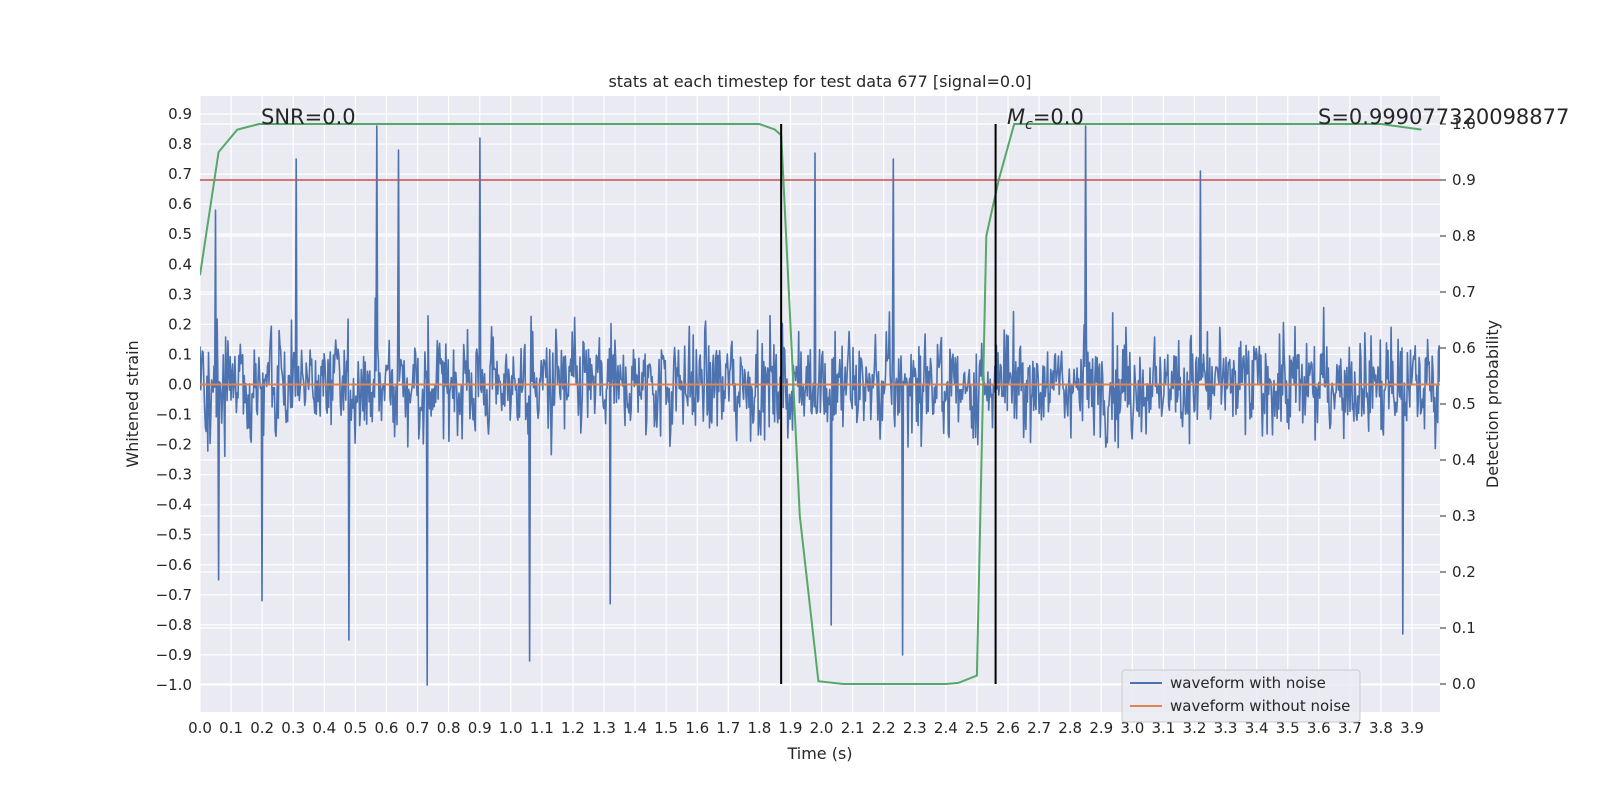 The height and width of the screenshot is (800, 1600). I want to click on x-tick-label: 1.0, so click(511, 728).